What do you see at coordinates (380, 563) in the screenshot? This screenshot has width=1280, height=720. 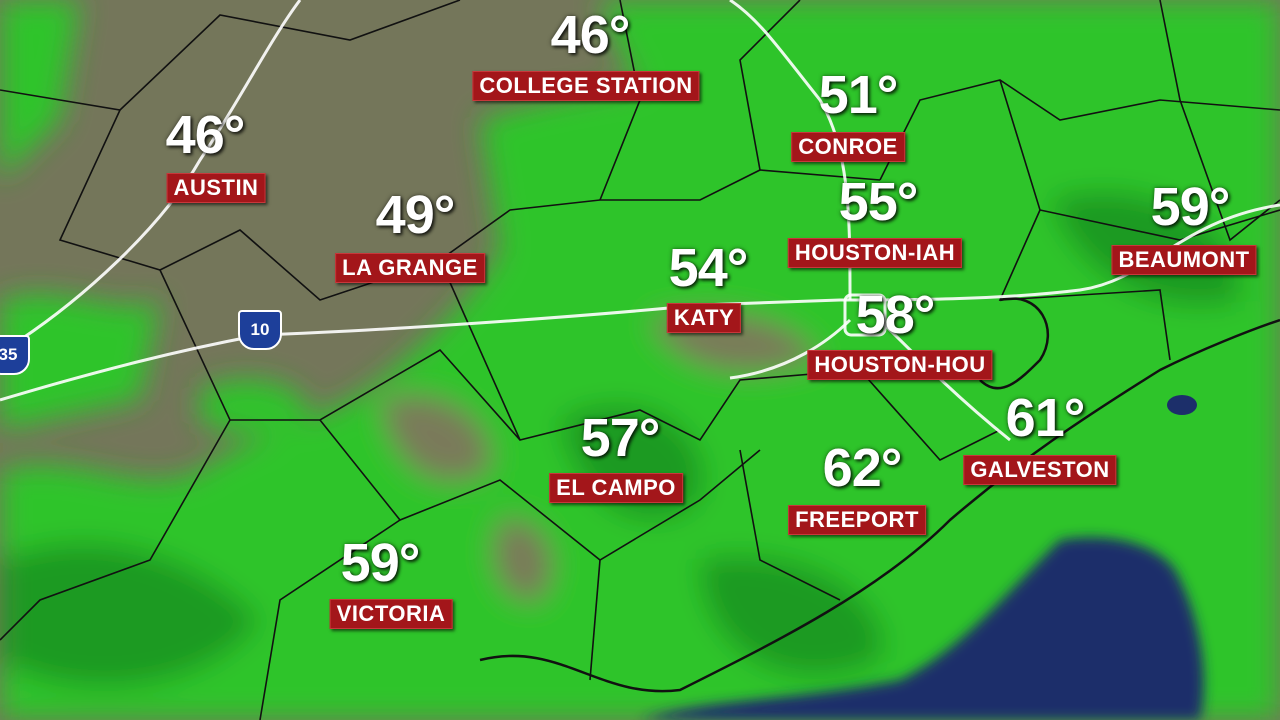 I see `temp-victoria: 59°` at bounding box center [380, 563].